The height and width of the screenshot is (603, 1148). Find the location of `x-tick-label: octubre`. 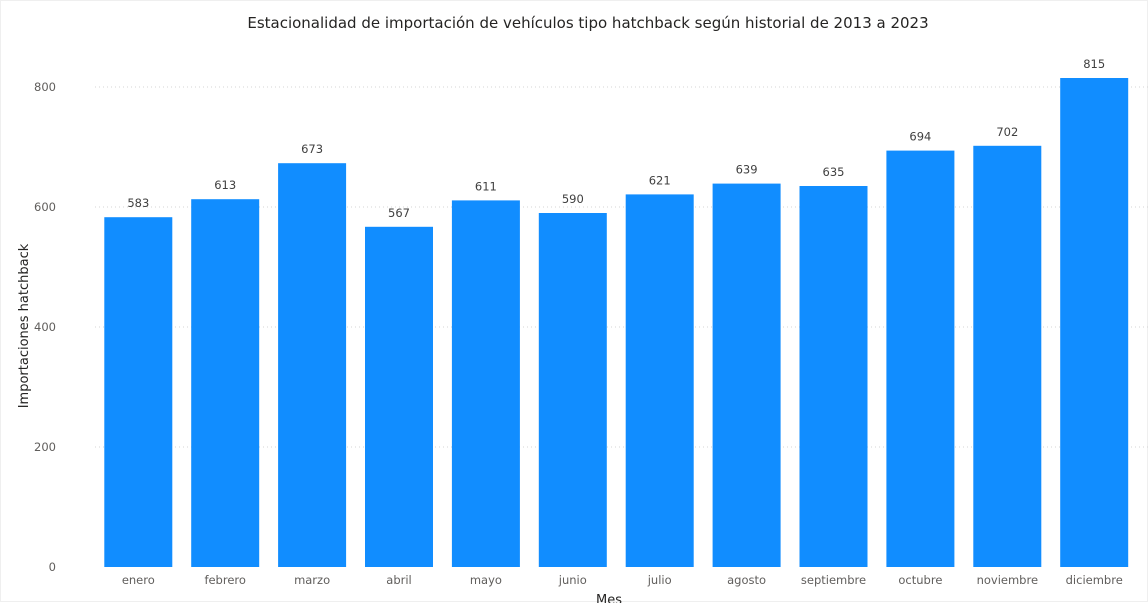

x-tick-label: octubre is located at coordinates (920, 580).